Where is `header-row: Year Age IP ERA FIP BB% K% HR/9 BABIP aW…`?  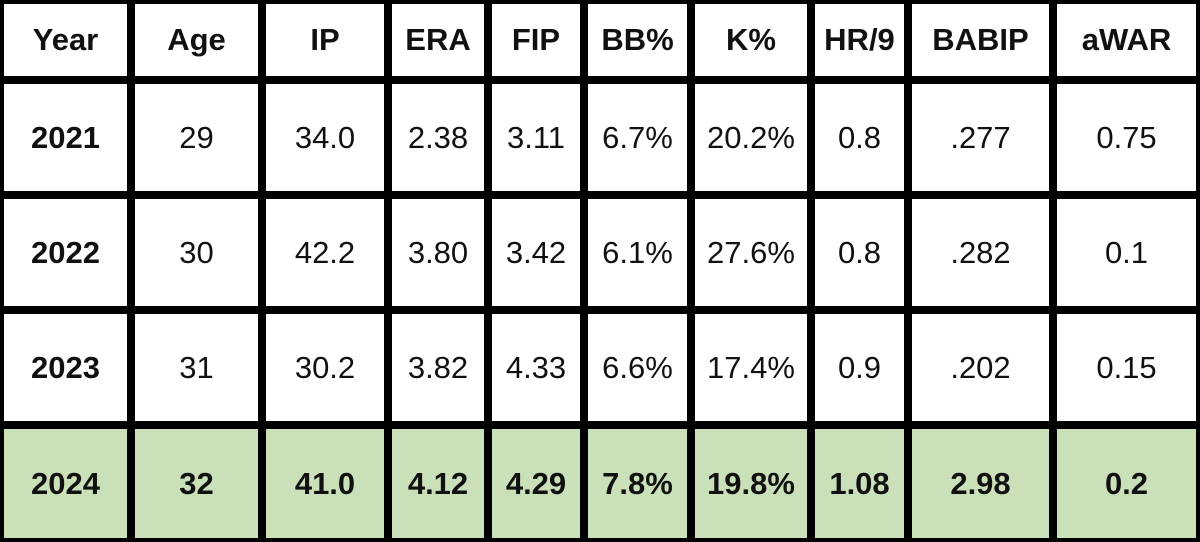 header-row: Year Age IP ERA FIP BB% K% HR/9 BABIP aW… is located at coordinates (600, 40).